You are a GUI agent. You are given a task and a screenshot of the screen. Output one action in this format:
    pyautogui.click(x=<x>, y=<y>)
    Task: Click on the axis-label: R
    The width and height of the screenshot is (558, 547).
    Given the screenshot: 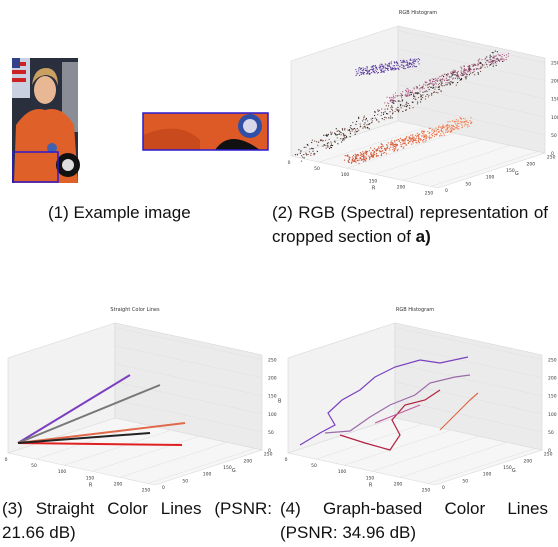 What is the action you would take?
    pyautogui.click(x=371, y=486)
    